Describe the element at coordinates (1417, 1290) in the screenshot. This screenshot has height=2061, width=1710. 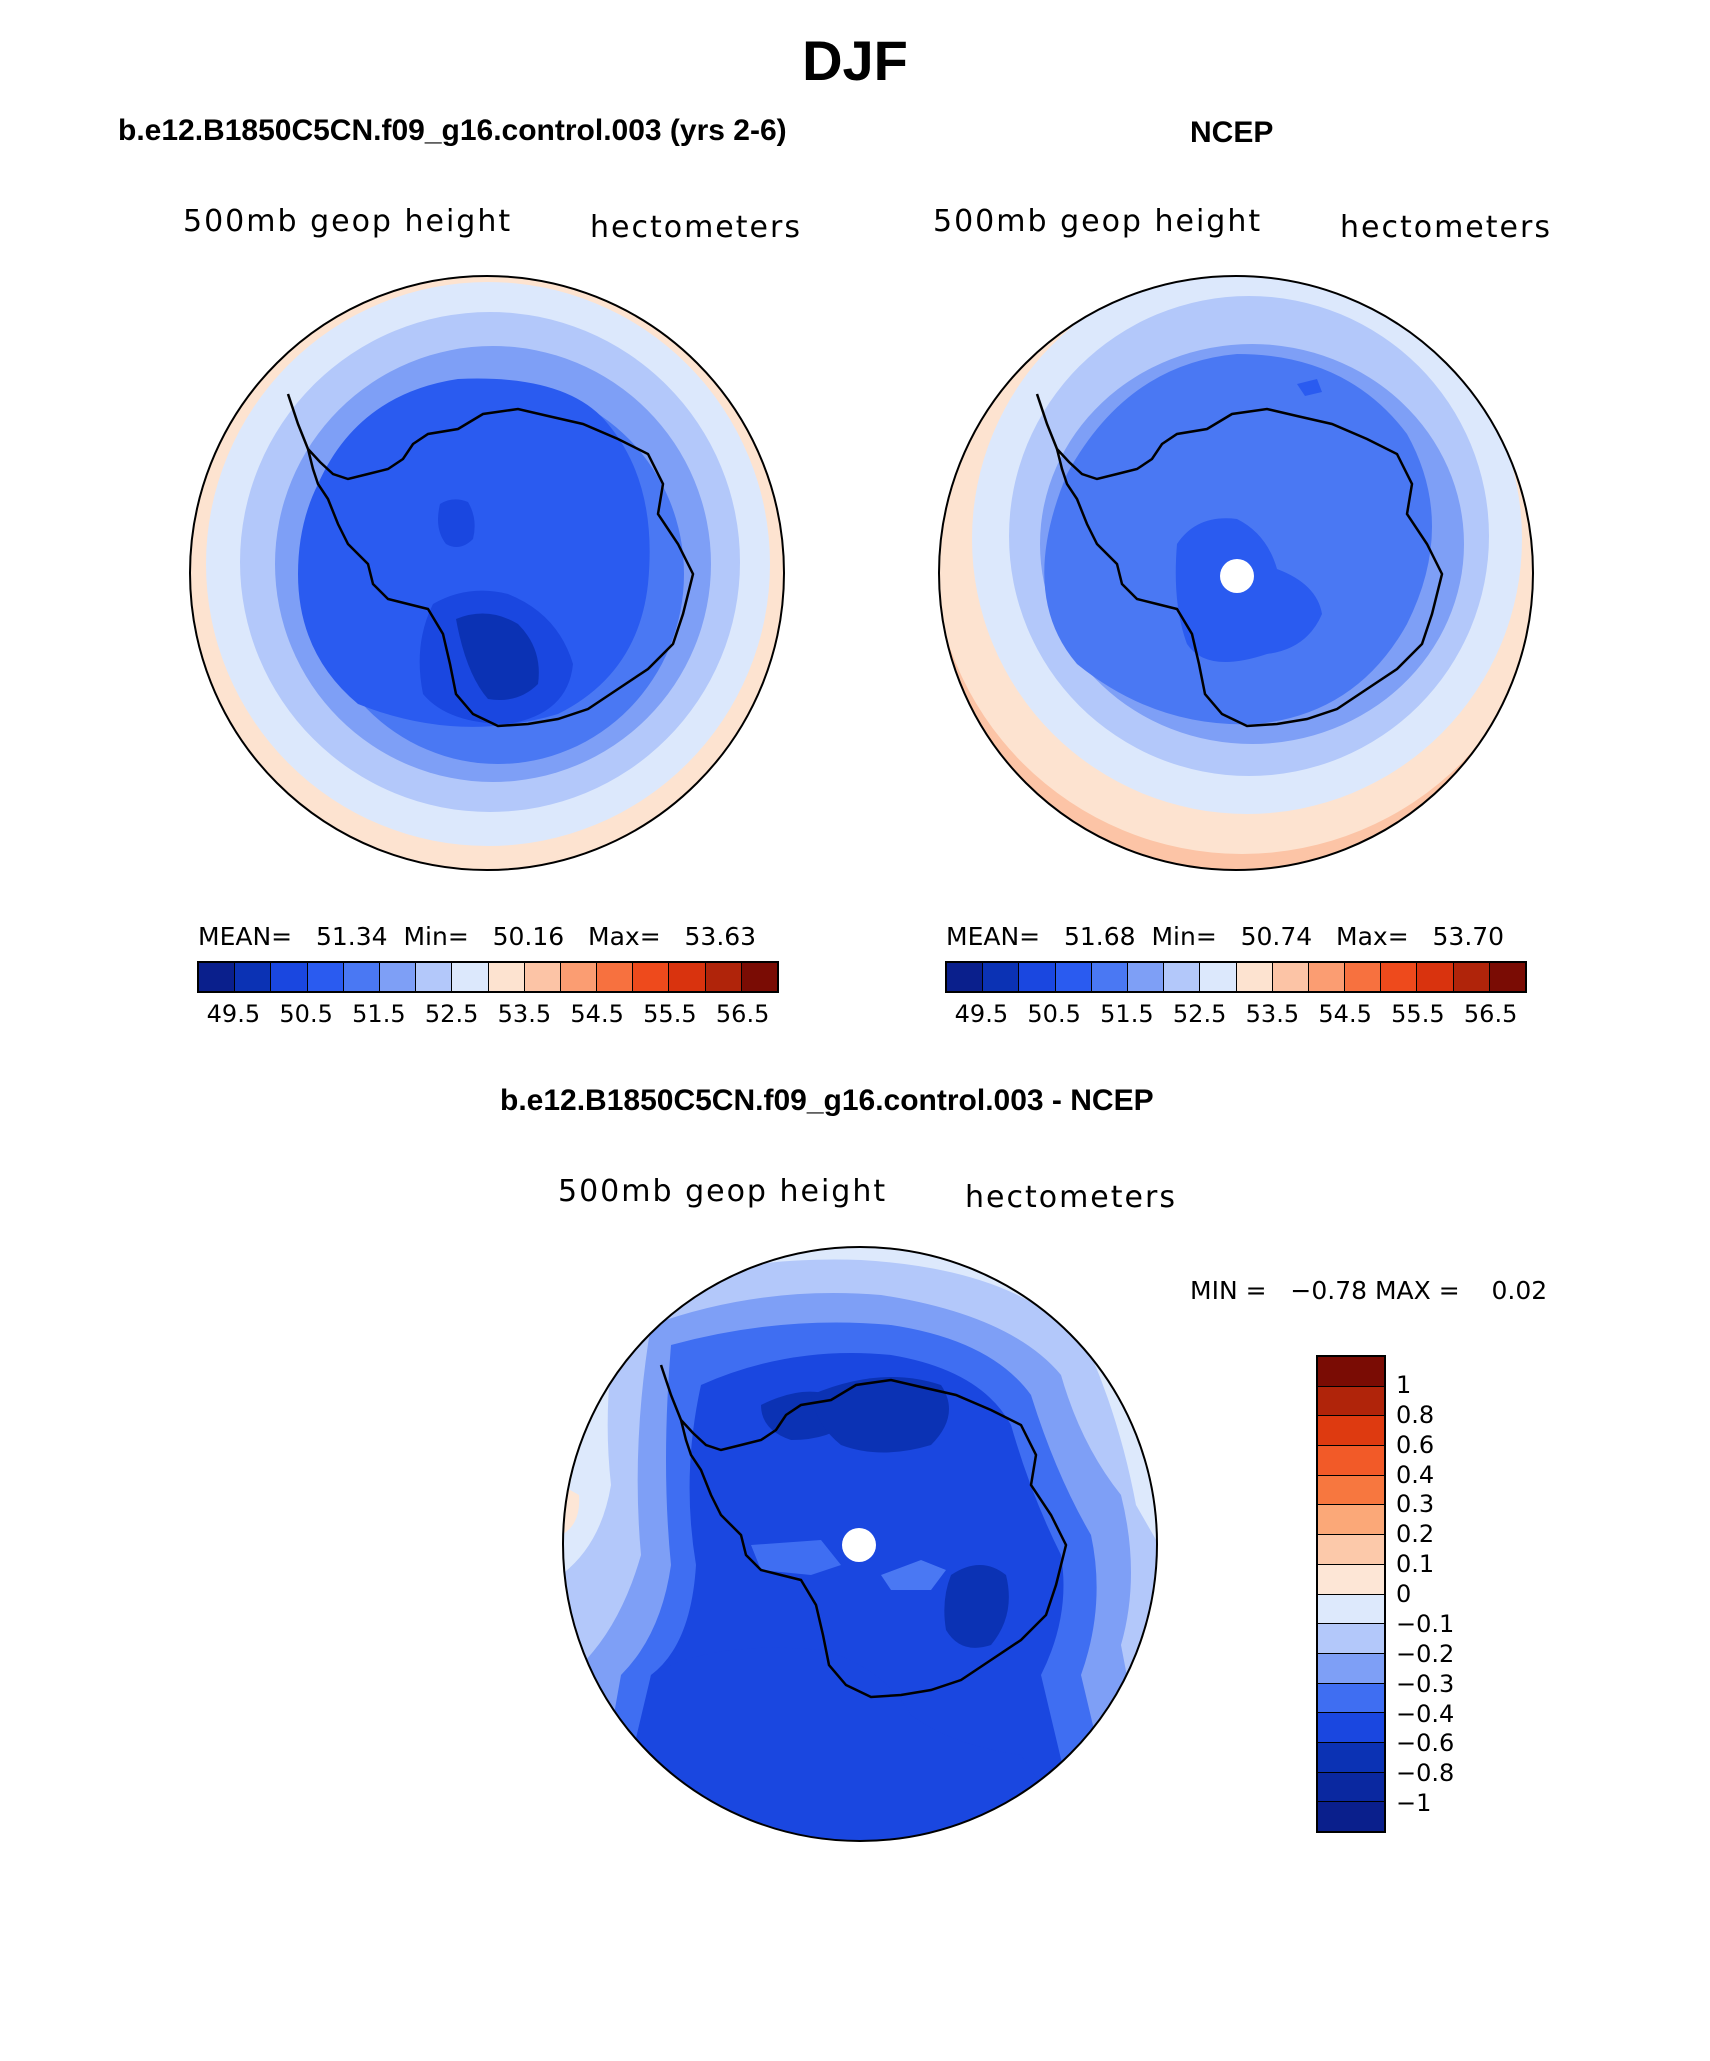
I see `diff-max-label: MAX =` at that location.